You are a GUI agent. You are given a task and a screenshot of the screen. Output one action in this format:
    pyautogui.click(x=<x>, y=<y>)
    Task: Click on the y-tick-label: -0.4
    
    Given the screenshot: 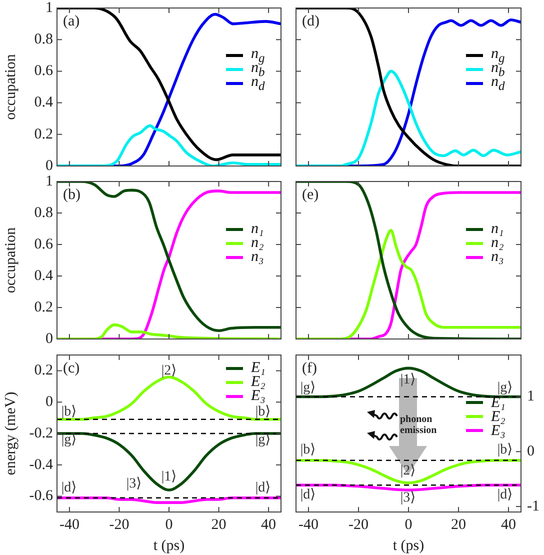 What is the action you would take?
    pyautogui.click(x=41, y=464)
    